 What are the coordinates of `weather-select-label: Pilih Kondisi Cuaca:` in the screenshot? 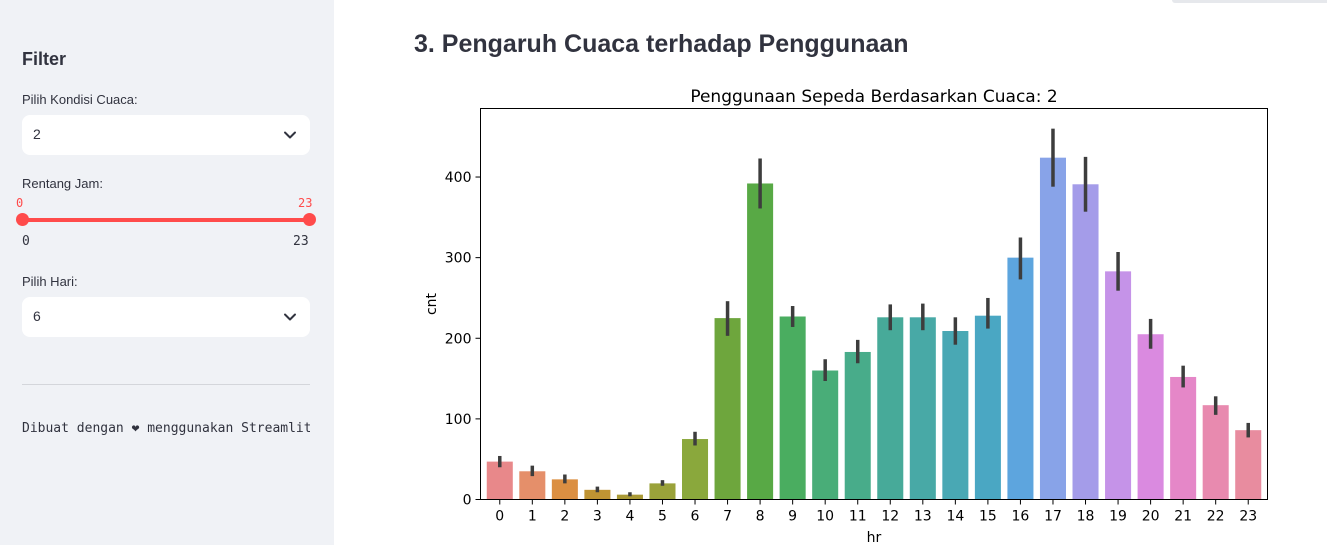 It's located at (80, 99).